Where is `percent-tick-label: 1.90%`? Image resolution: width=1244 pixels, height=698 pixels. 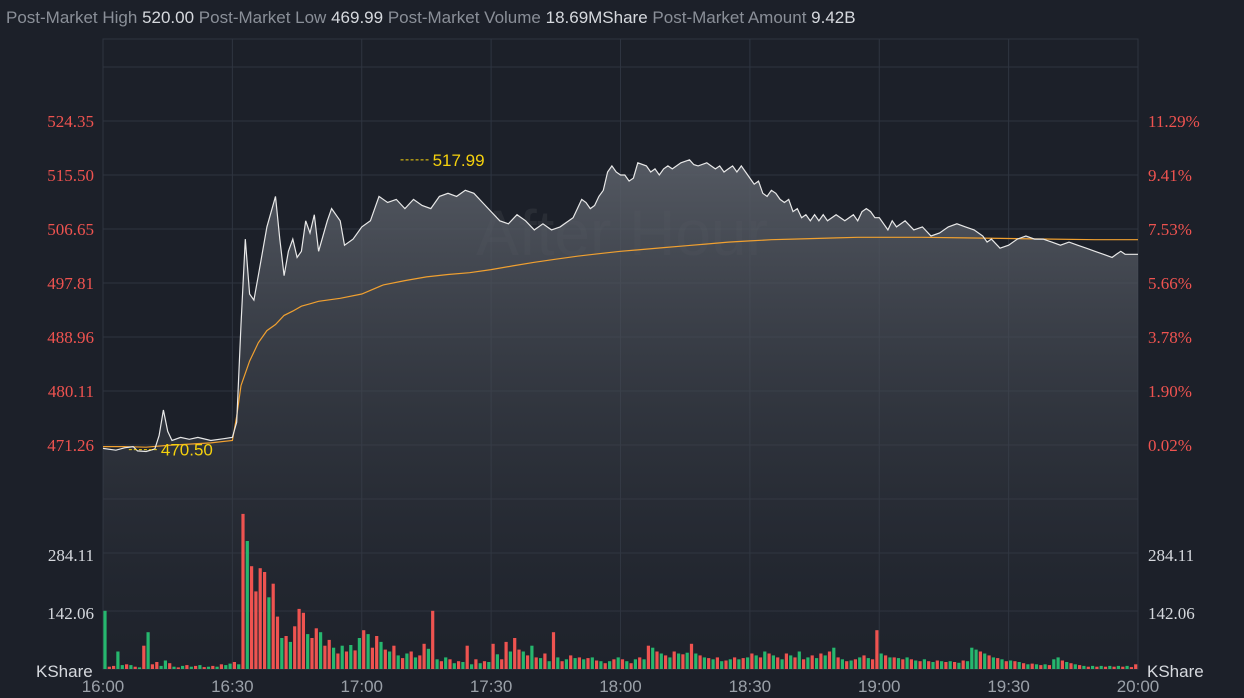 percent-tick-label: 1.90% is located at coordinates (1170, 391).